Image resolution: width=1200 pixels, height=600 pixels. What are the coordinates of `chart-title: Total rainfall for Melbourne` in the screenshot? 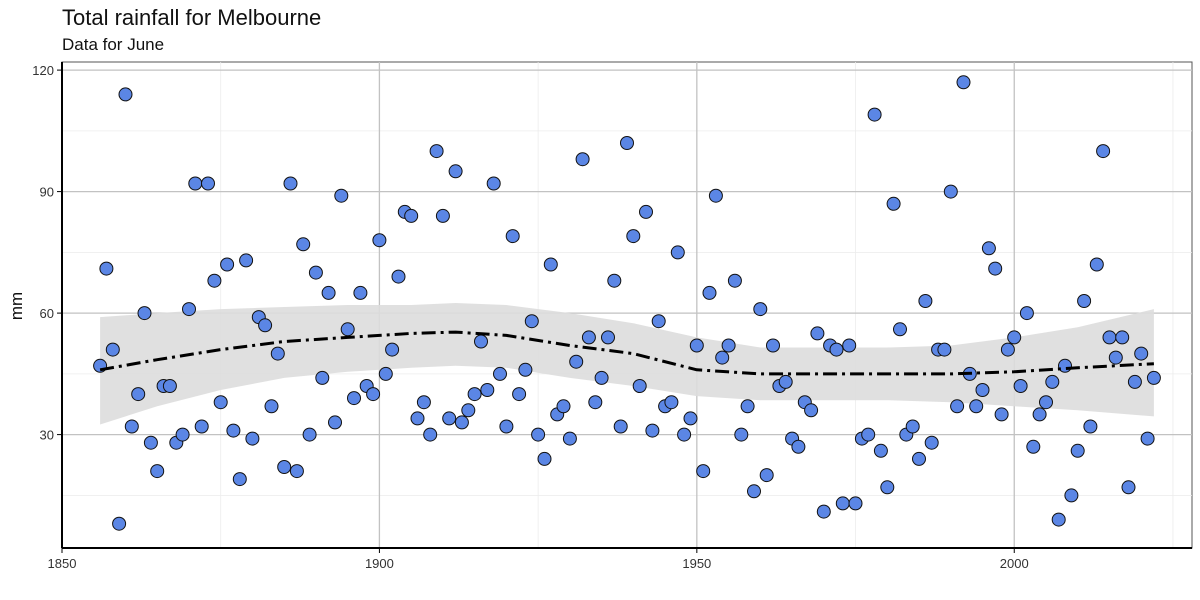 It's located at (192, 17).